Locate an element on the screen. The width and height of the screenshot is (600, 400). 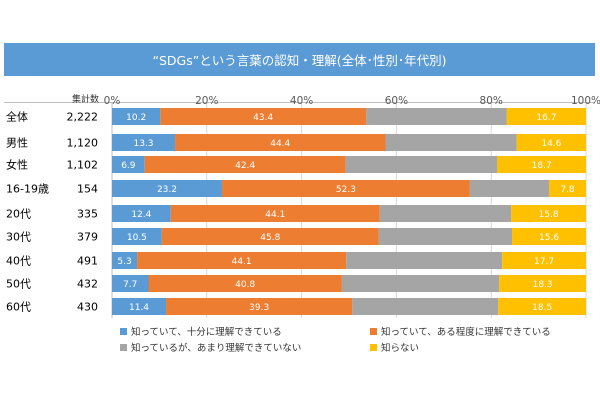
row-label: 20代 is located at coordinates (18, 214).